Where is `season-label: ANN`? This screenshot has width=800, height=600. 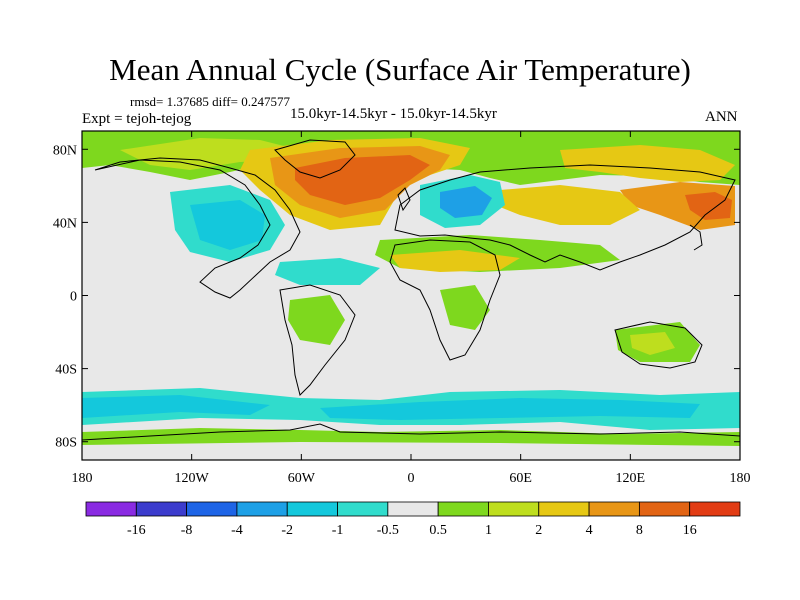 season-label: ANN is located at coordinates (721, 117).